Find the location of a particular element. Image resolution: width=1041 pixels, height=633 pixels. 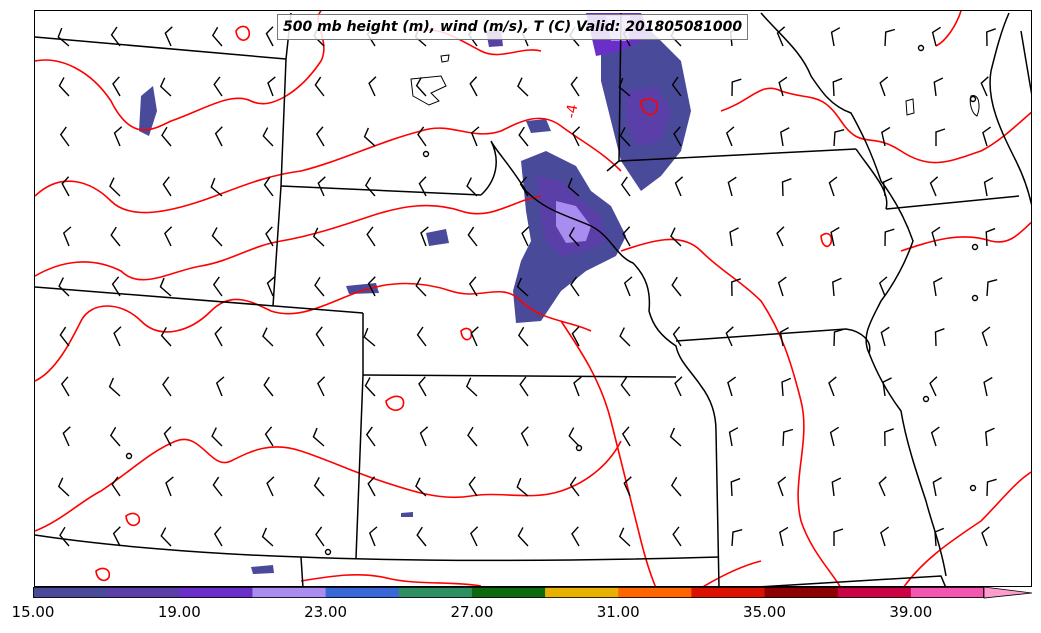

colorbar-tick-label: 35.00 is located at coordinates (765, 612).